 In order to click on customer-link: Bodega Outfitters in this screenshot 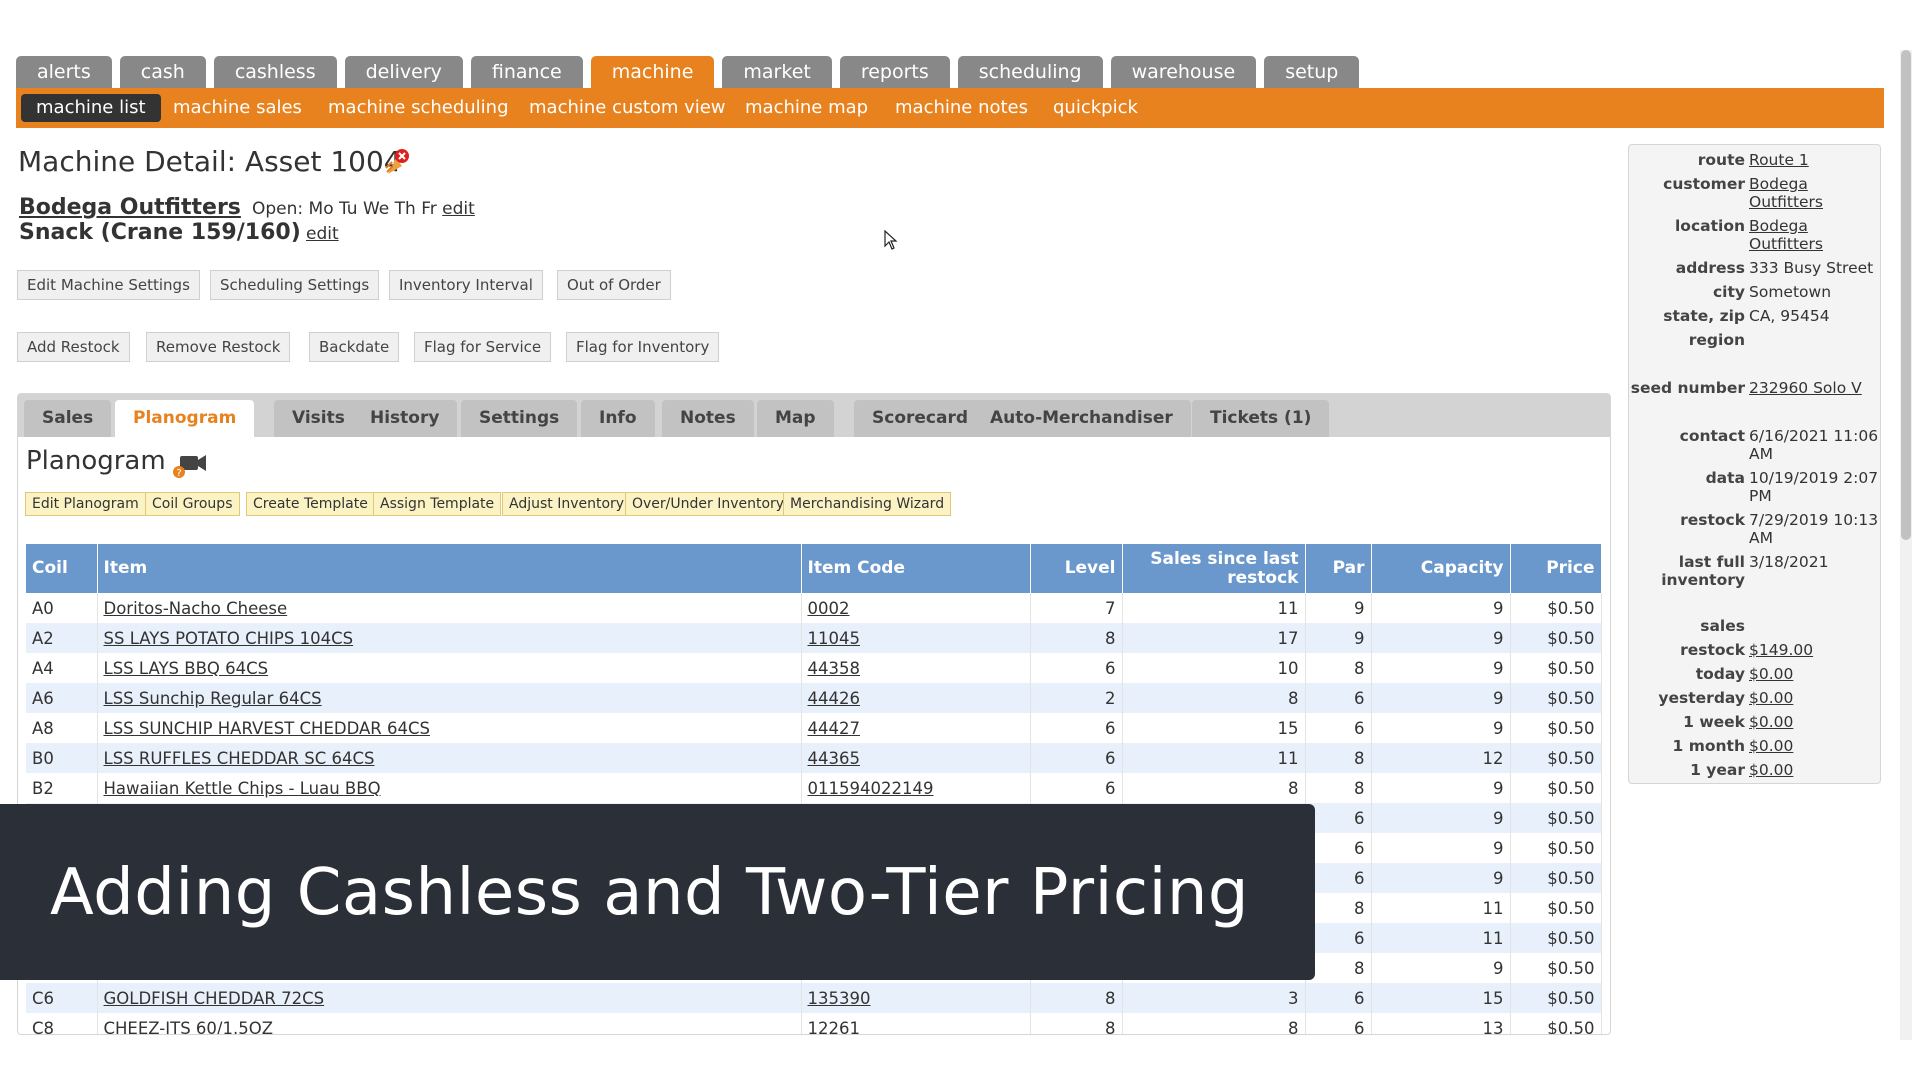, I will do `click(130, 207)`.